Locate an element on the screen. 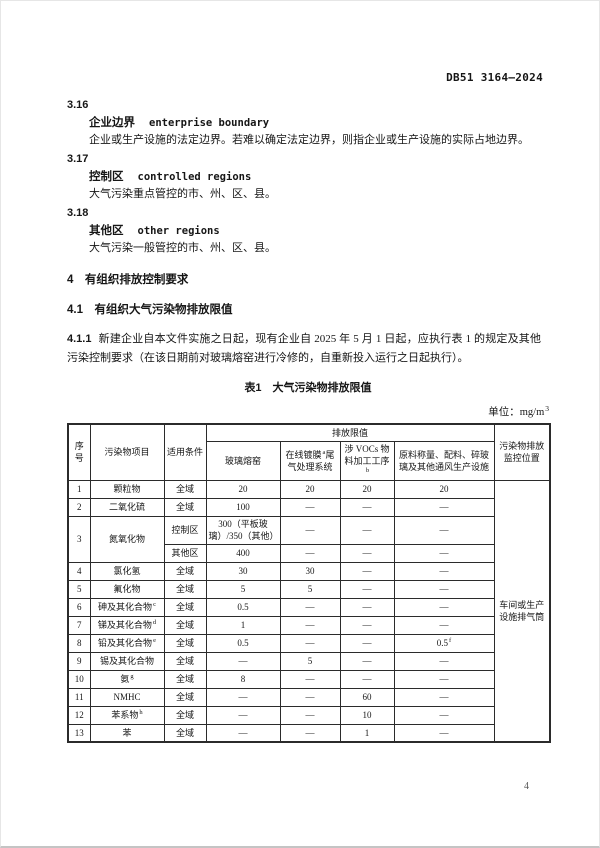 This screenshot has width=600, height=848. seq-cell: 2 is located at coordinates (79, 507).